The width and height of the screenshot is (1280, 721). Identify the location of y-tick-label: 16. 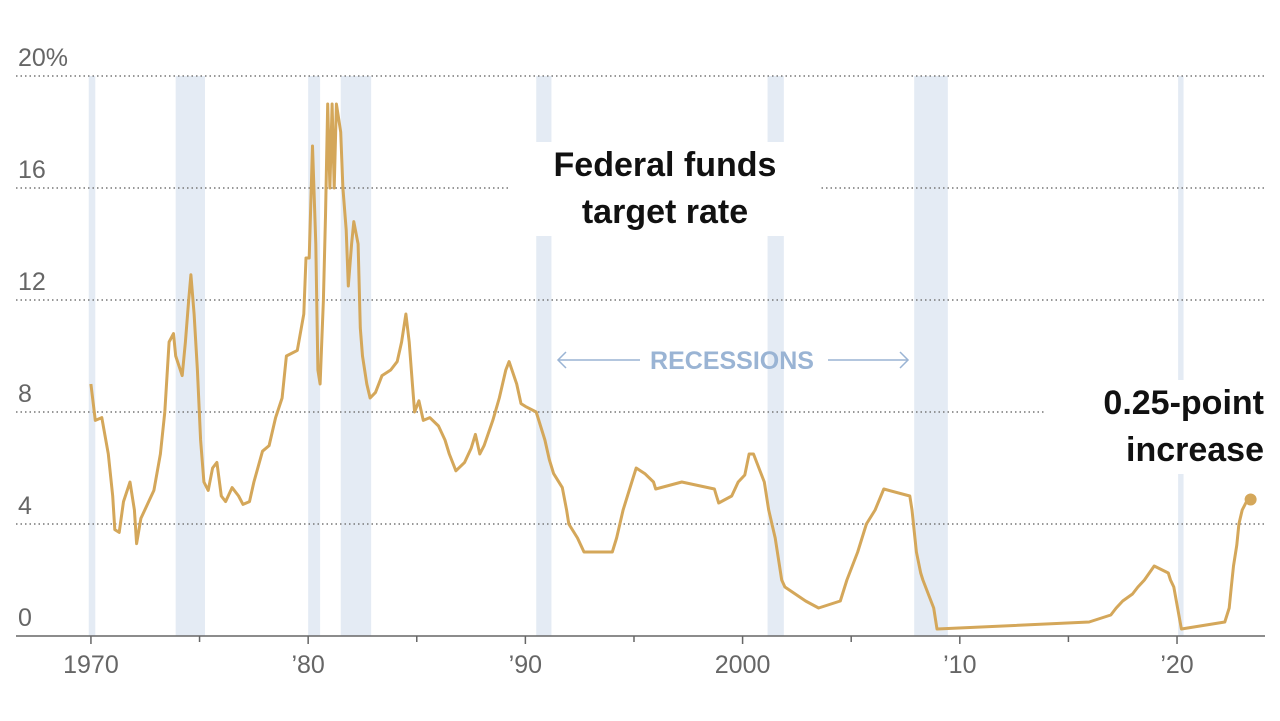
(32, 170).